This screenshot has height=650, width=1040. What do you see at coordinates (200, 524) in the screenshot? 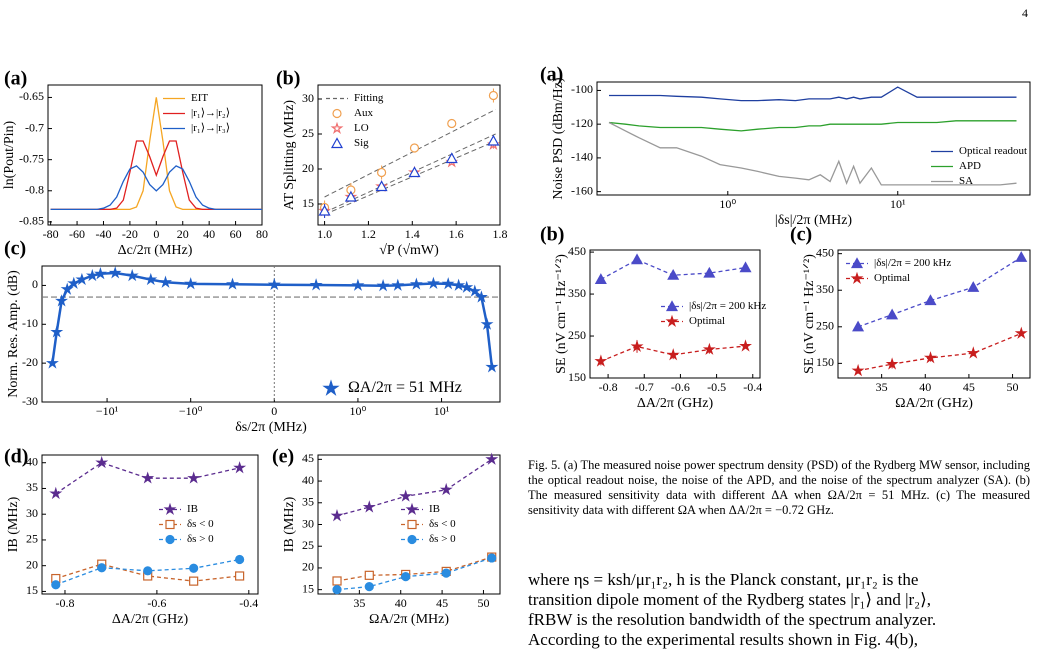
I see `legend-label: δs < 0` at bounding box center [200, 524].